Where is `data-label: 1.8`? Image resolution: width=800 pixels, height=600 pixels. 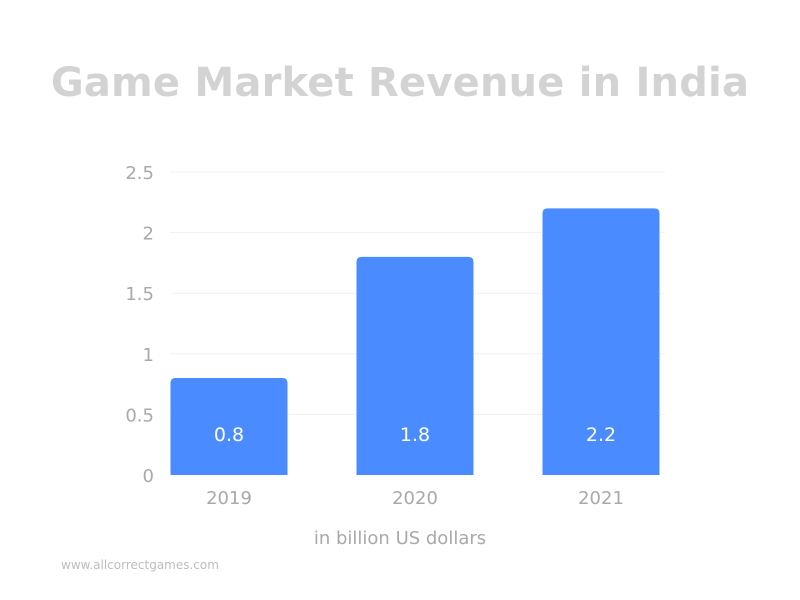
data-label: 1.8 is located at coordinates (415, 435).